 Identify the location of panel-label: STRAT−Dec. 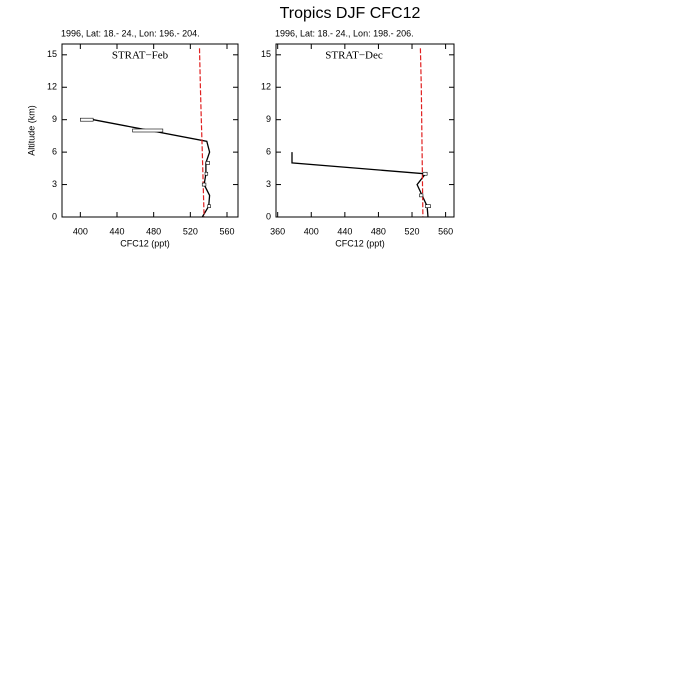
(354, 56).